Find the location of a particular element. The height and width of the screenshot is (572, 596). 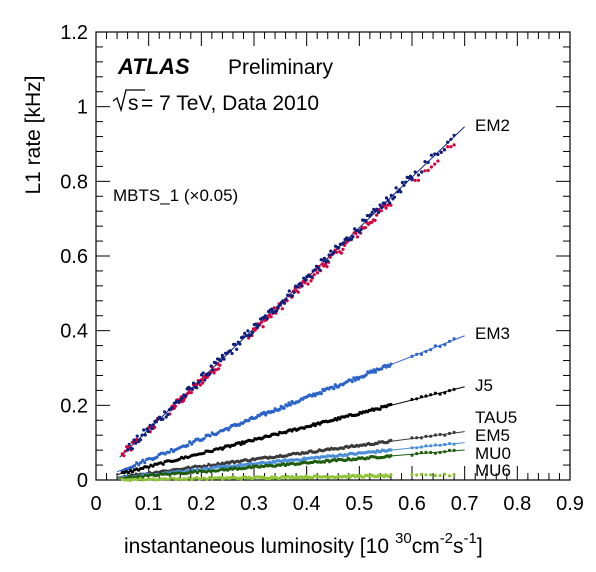

x-axis-label-main: instantaneous luminosity [10 is located at coordinates (256, 546).